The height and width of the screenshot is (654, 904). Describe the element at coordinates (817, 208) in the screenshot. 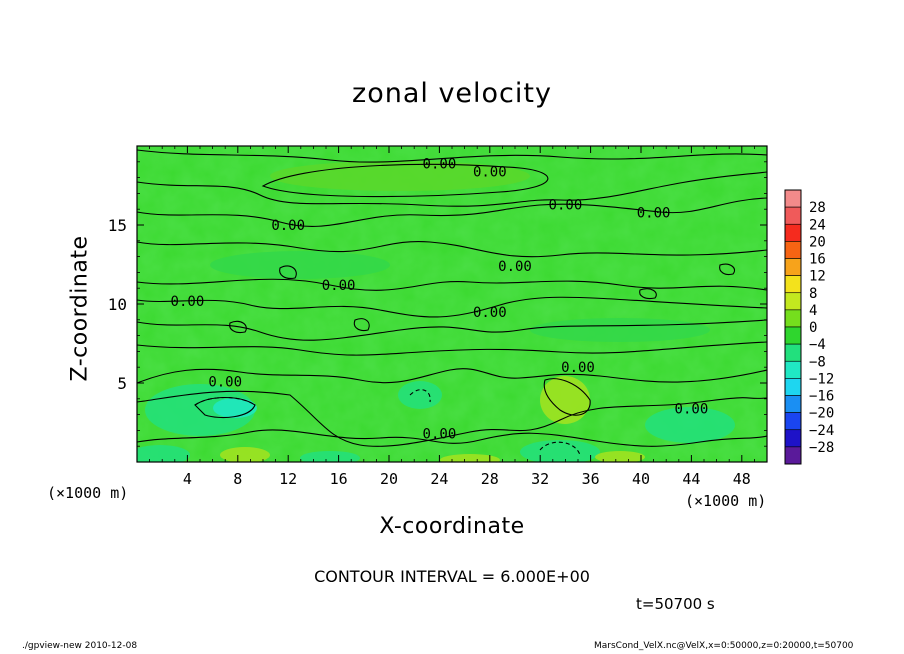

I see `colorbar-label: 28` at that location.